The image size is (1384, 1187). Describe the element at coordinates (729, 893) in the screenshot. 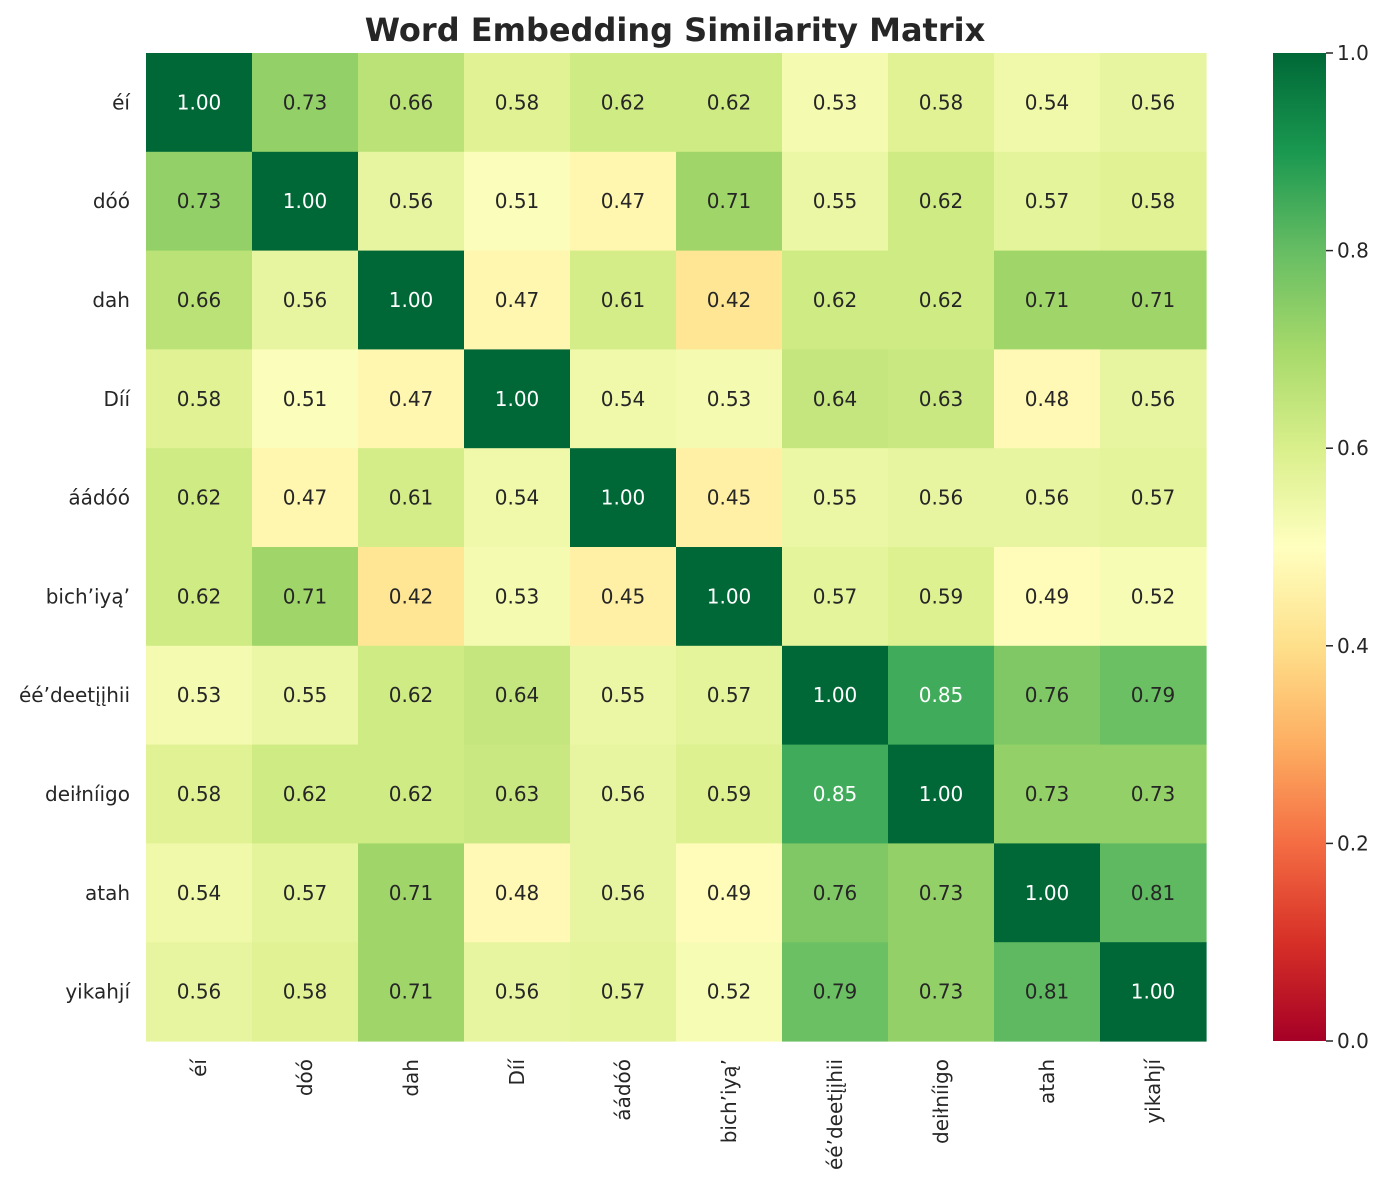

I see `cell-value-label: 0.49` at that location.